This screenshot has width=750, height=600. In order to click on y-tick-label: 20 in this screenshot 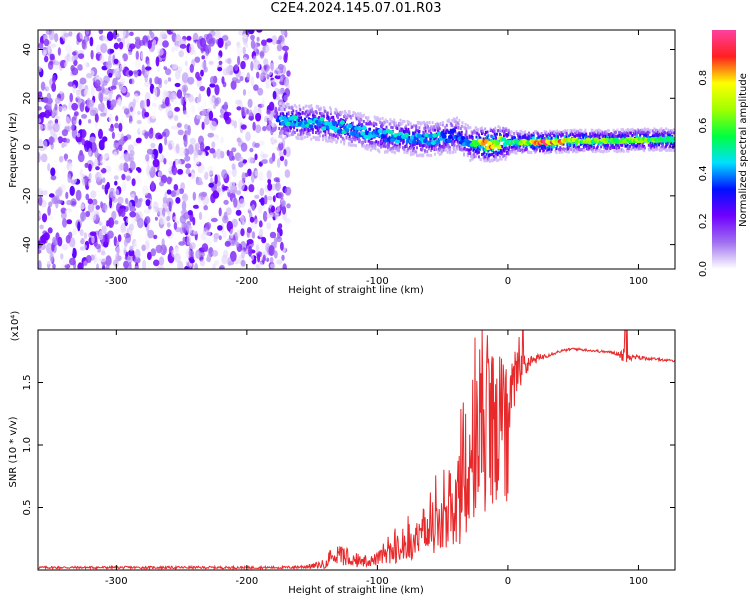, I will do `click(27, 98)`.